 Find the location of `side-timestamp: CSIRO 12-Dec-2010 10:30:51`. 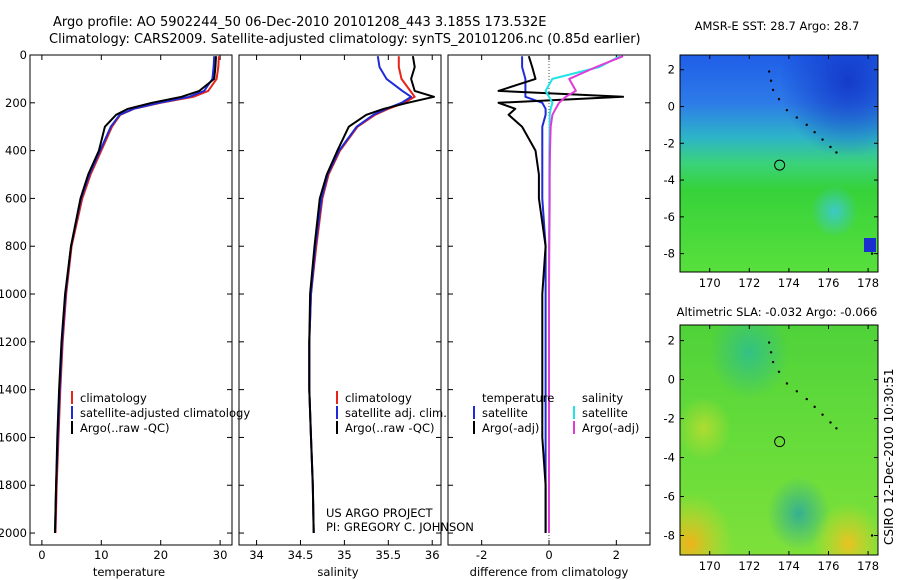

side-timestamp: CSIRO 12-Dec-2010 10:30:51 is located at coordinates (889, 456).